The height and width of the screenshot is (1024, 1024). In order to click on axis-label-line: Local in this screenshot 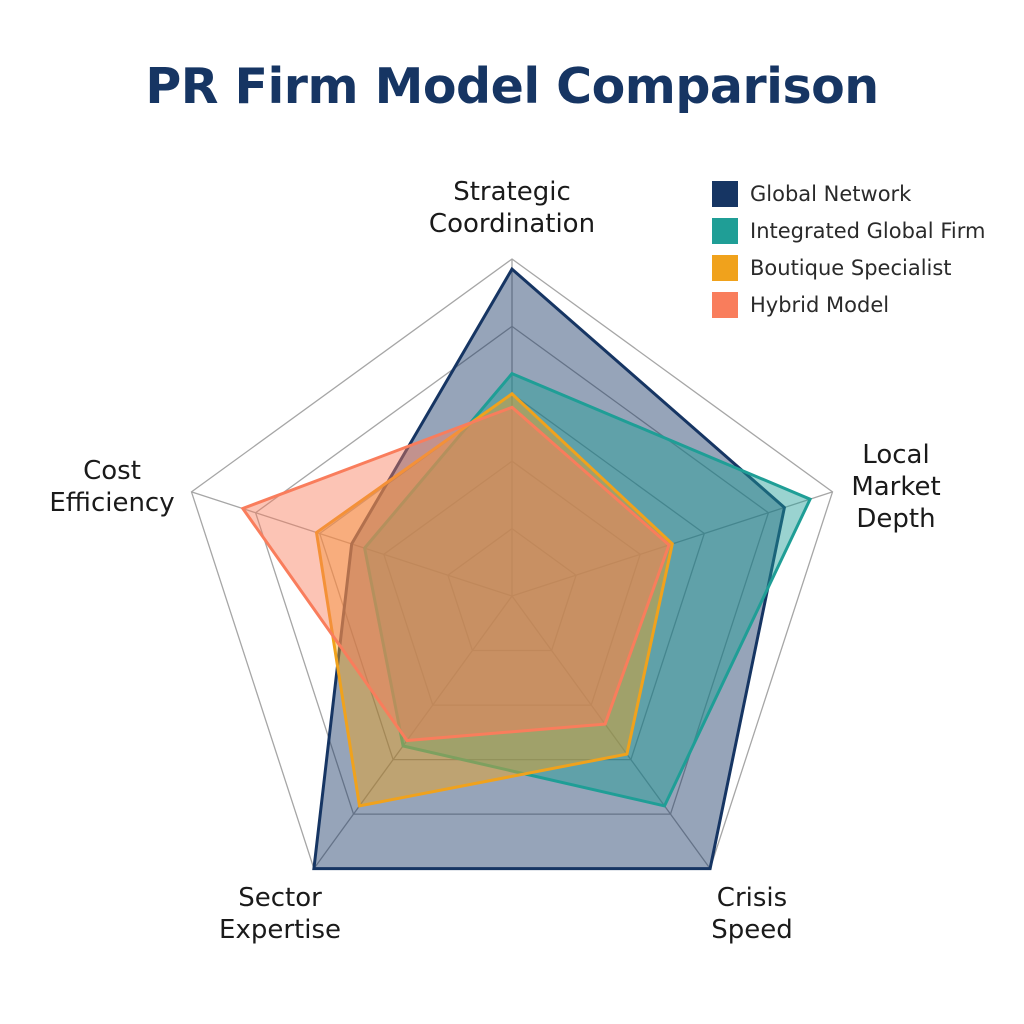, I will do `click(895, 455)`.